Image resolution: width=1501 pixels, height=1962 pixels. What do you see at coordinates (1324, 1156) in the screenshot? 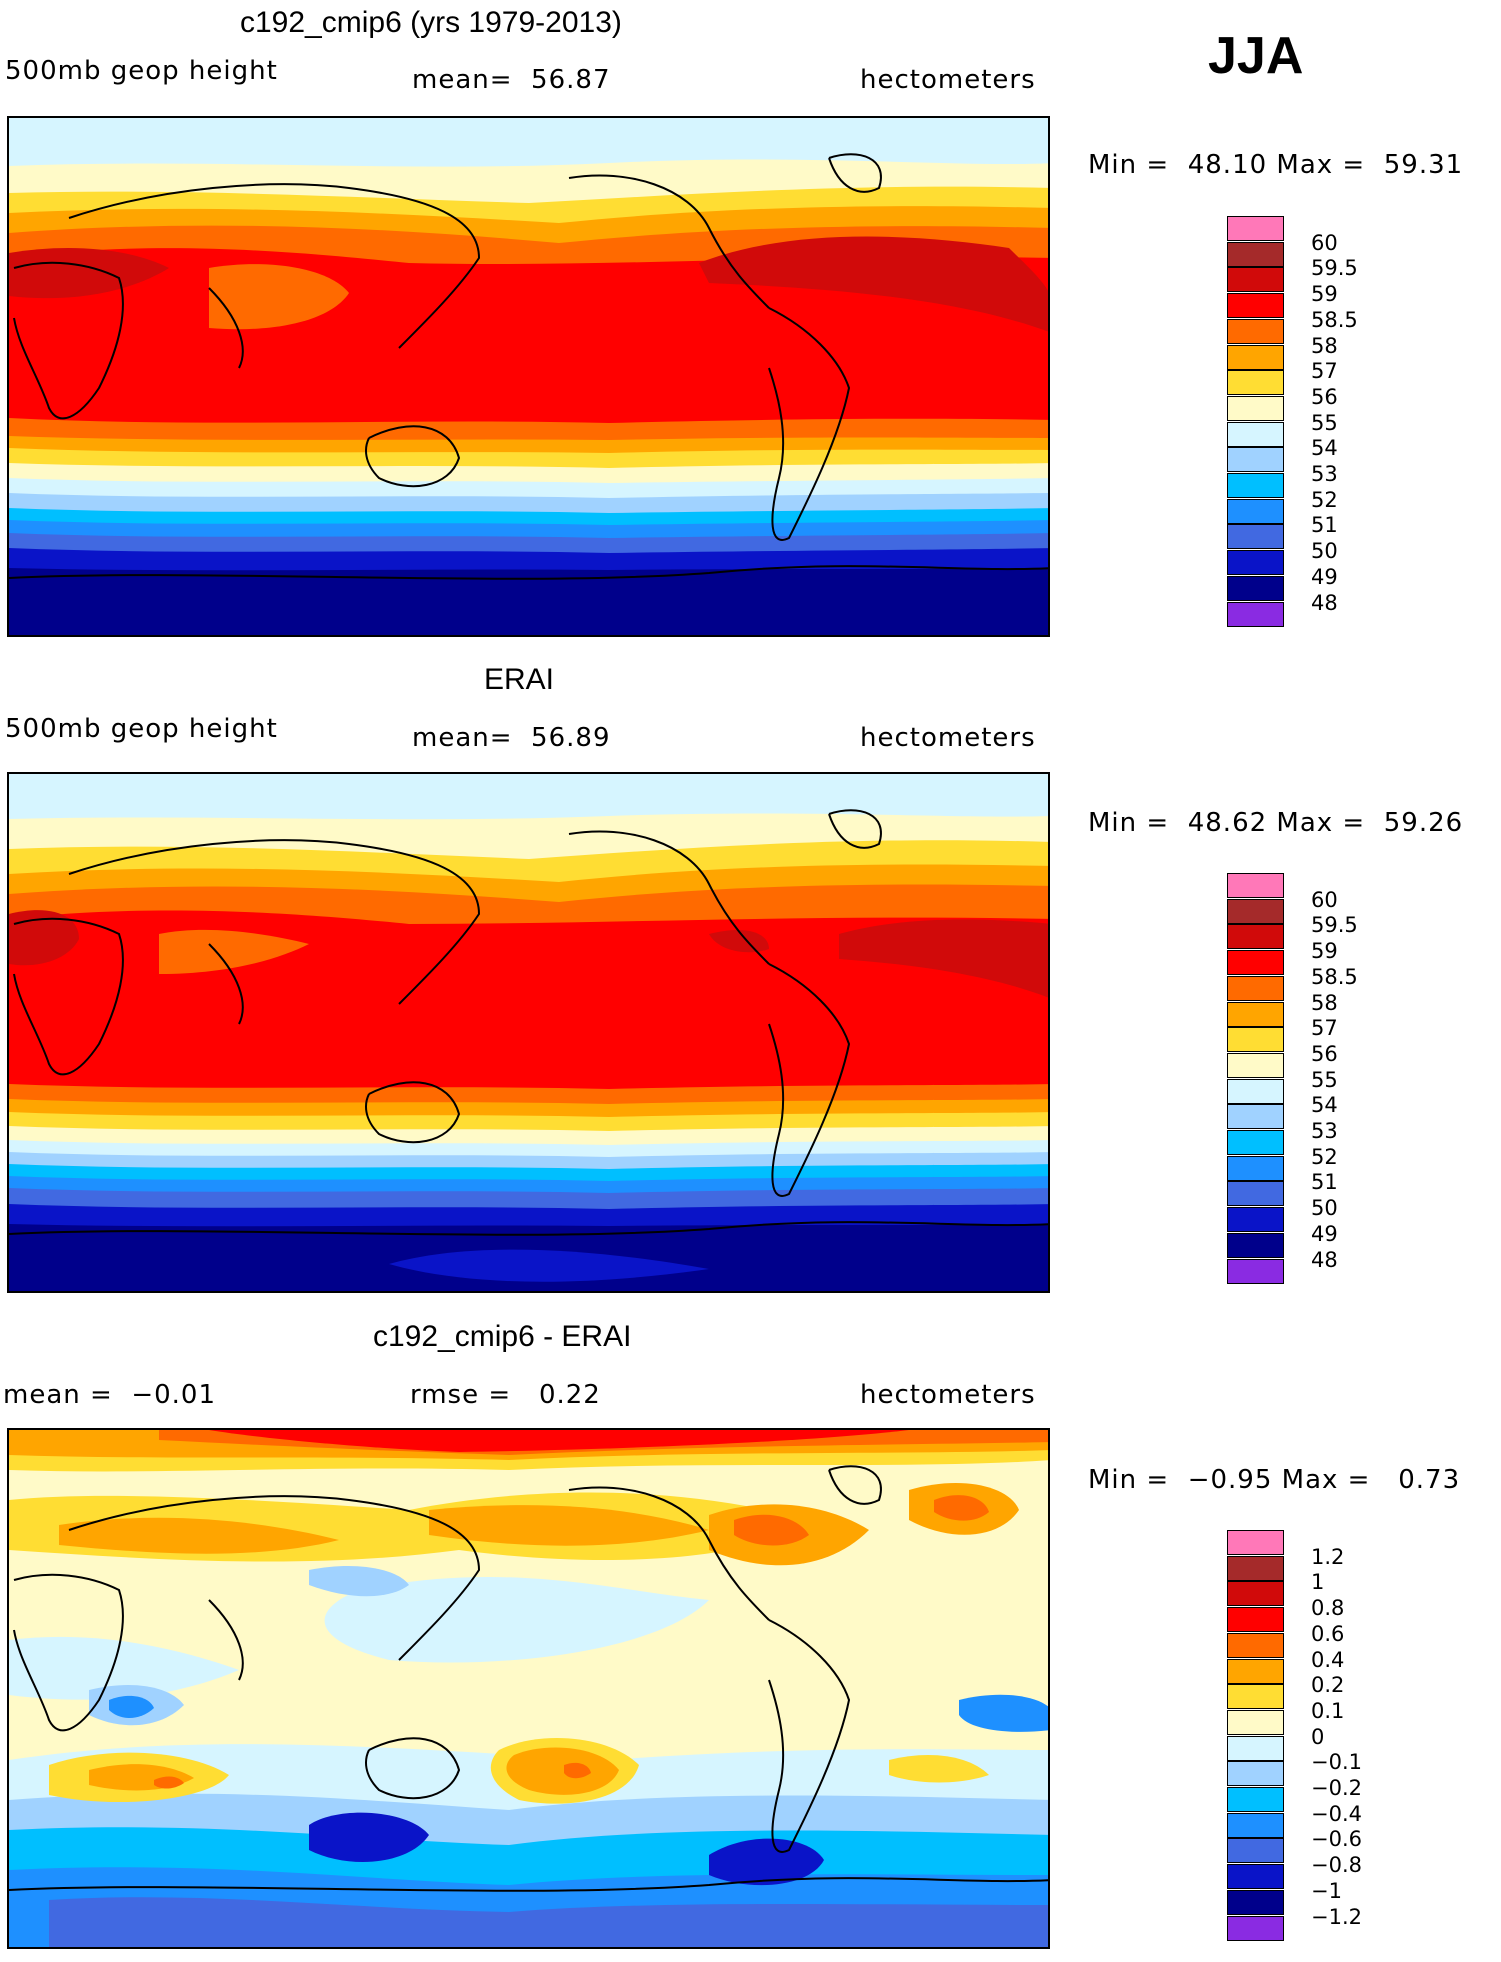
I see `colorbar-tick-label: 52` at bounding box center [1324, 1156].